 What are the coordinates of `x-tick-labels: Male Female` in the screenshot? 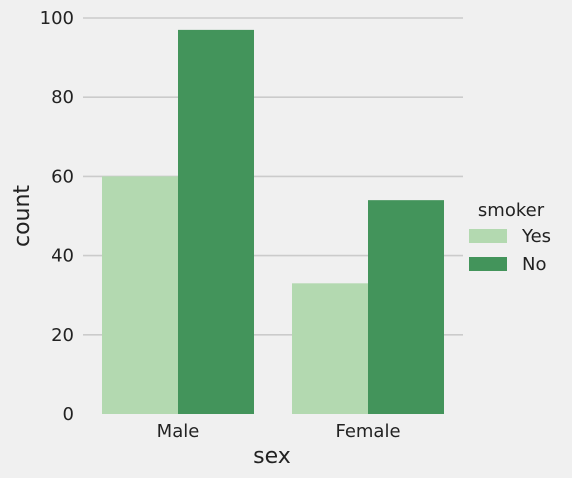 It's located at (279, 431).